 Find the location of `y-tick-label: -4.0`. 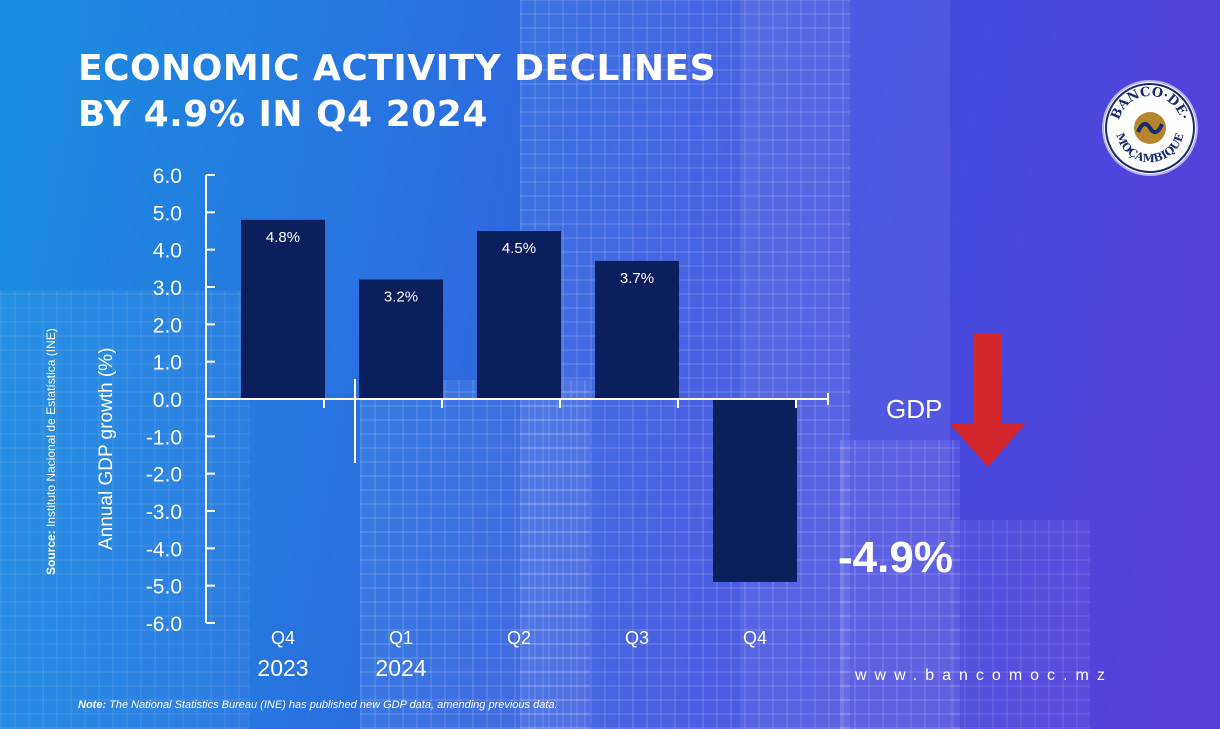

y-tick-label: -4.0 is located at coordinates (164, 549).